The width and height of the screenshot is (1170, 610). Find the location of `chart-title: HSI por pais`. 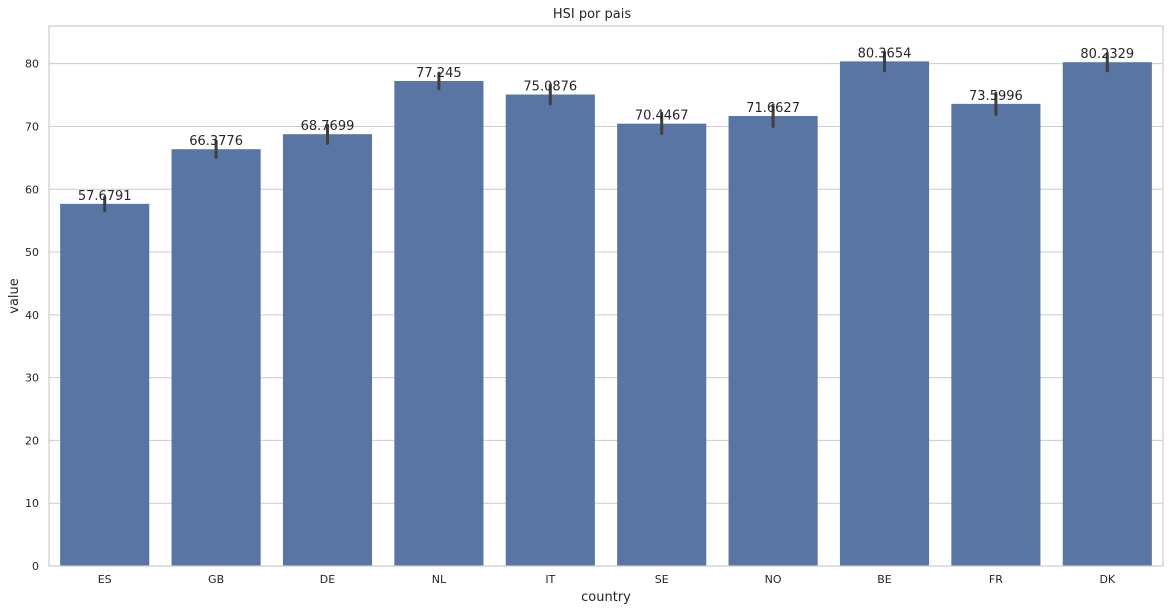

chart-title: HSI por pais is located at coordinates (592, 14).